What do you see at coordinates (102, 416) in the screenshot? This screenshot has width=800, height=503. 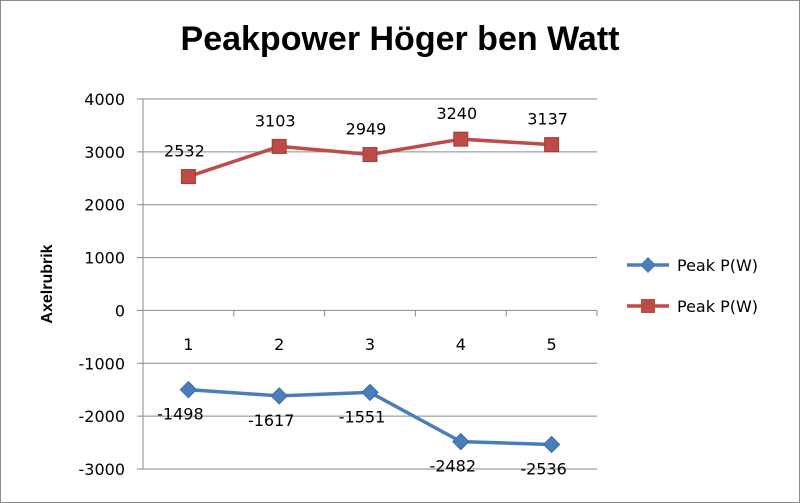 I see `y-tick-label: -2000` at bounding box center [102, 416].